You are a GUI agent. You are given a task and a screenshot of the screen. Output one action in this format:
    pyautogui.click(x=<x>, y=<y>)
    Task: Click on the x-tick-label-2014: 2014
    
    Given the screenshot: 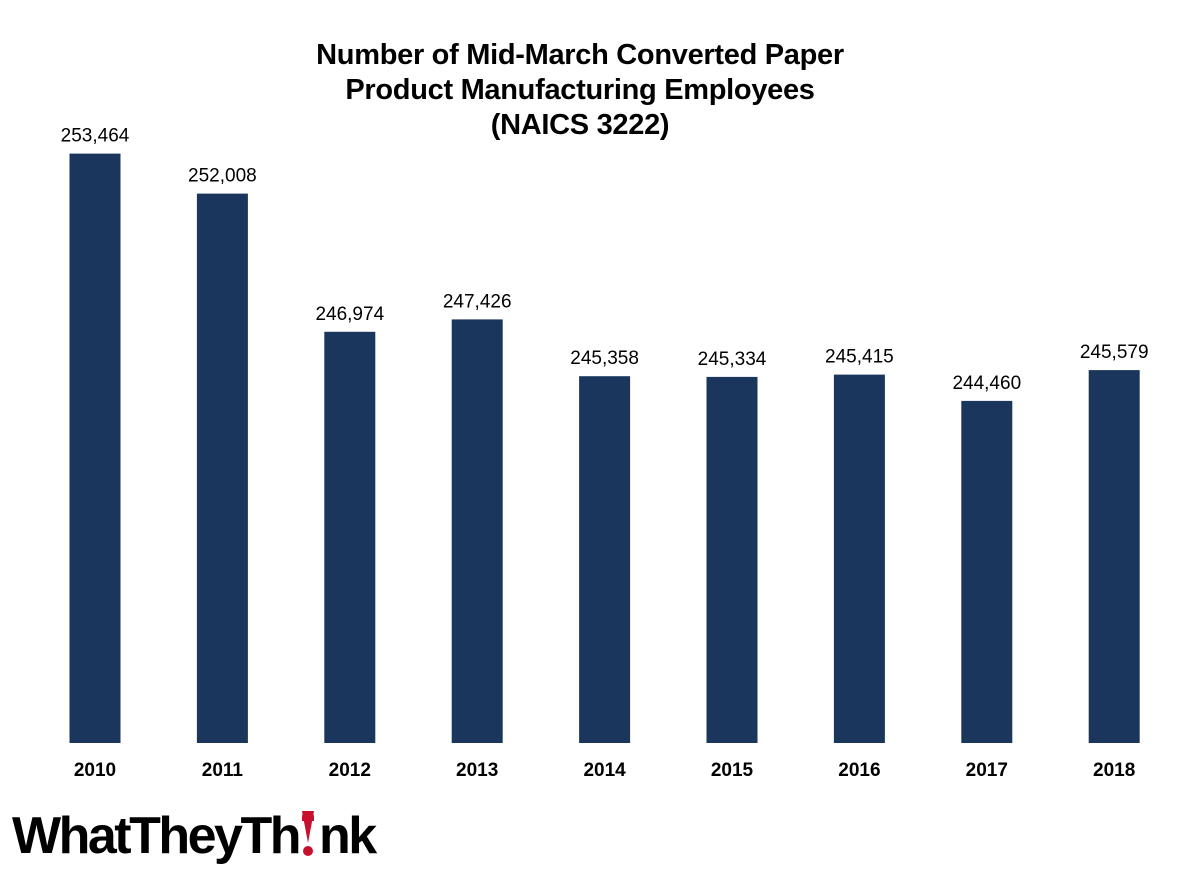 What is the action you would take?
    pyautogui.click(x=604, y=770)
    